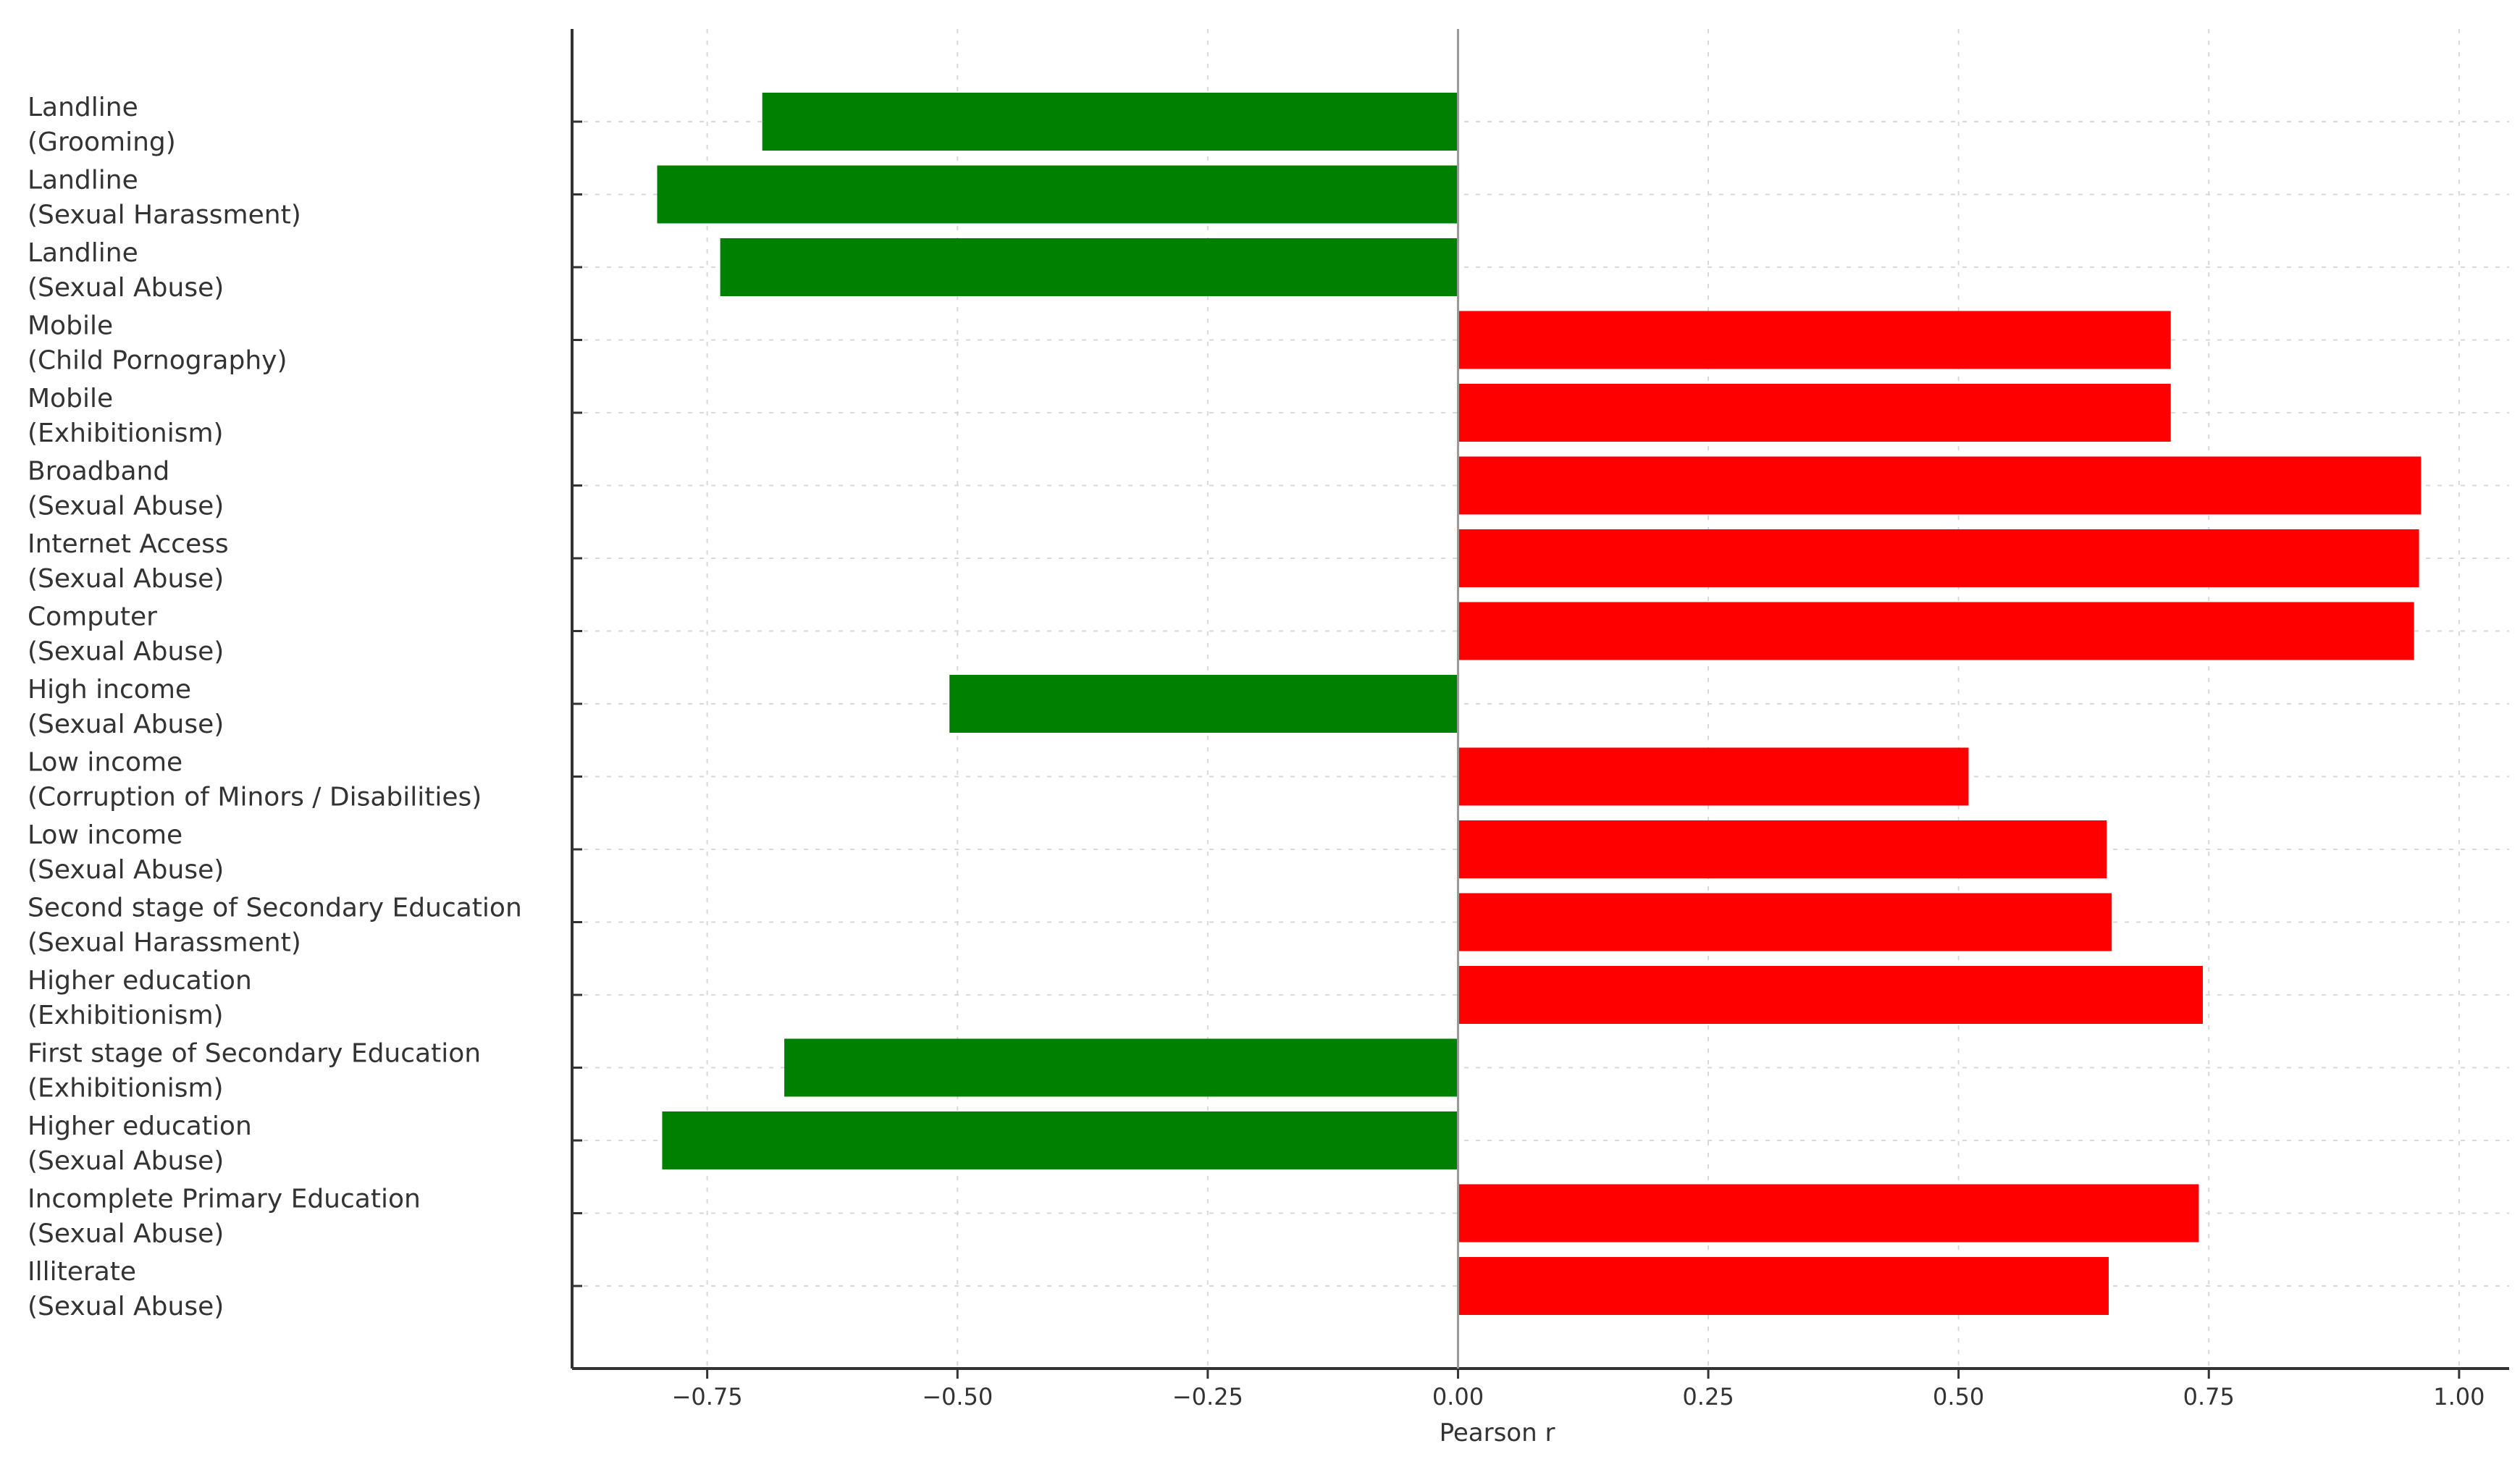 The height and width of the screenshot is (1467, 2520). I want to click on x-tick-label: −0.75, so click(707, 1397).